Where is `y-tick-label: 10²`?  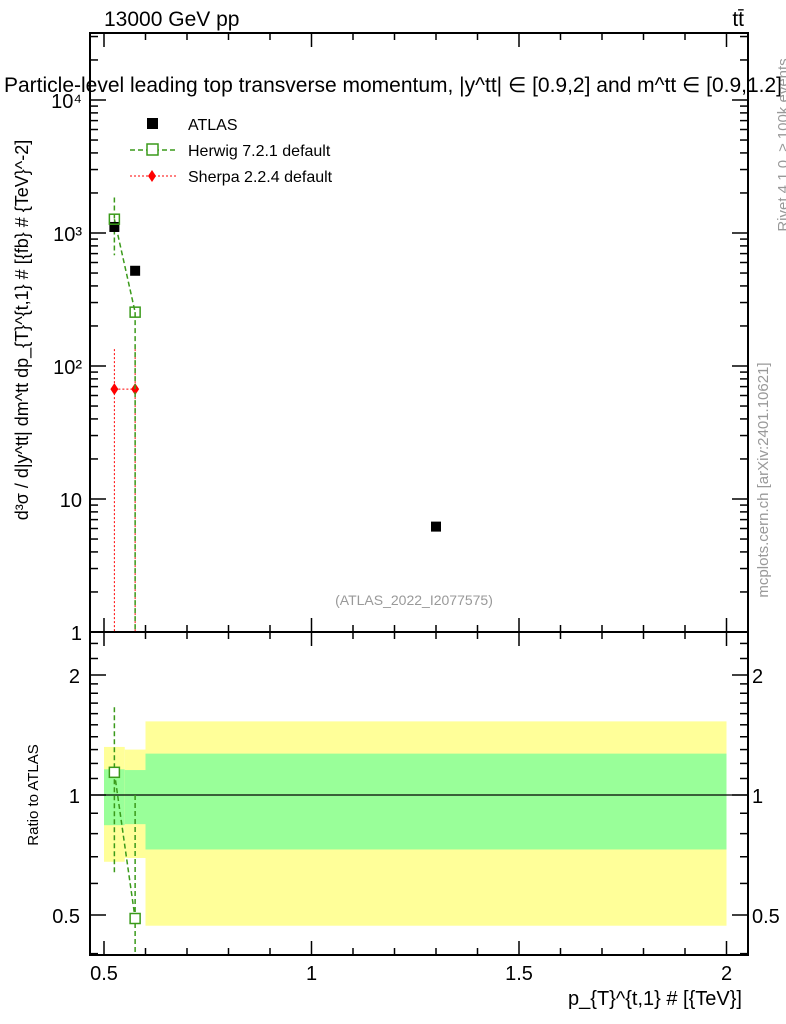 y-tick-label: 10² is located at coordinates (67, 368).